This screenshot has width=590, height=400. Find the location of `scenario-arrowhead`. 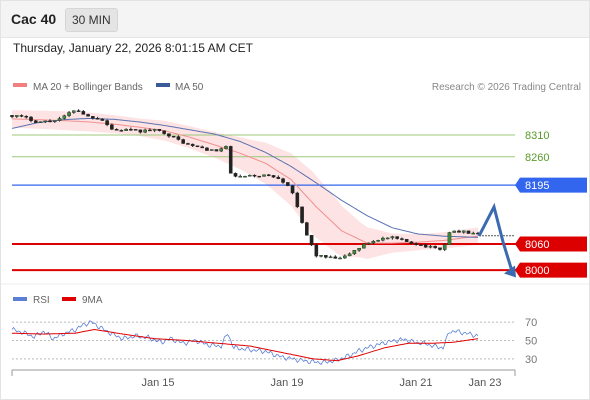

scenario-arrowhead is located at coordinates (510, 271).